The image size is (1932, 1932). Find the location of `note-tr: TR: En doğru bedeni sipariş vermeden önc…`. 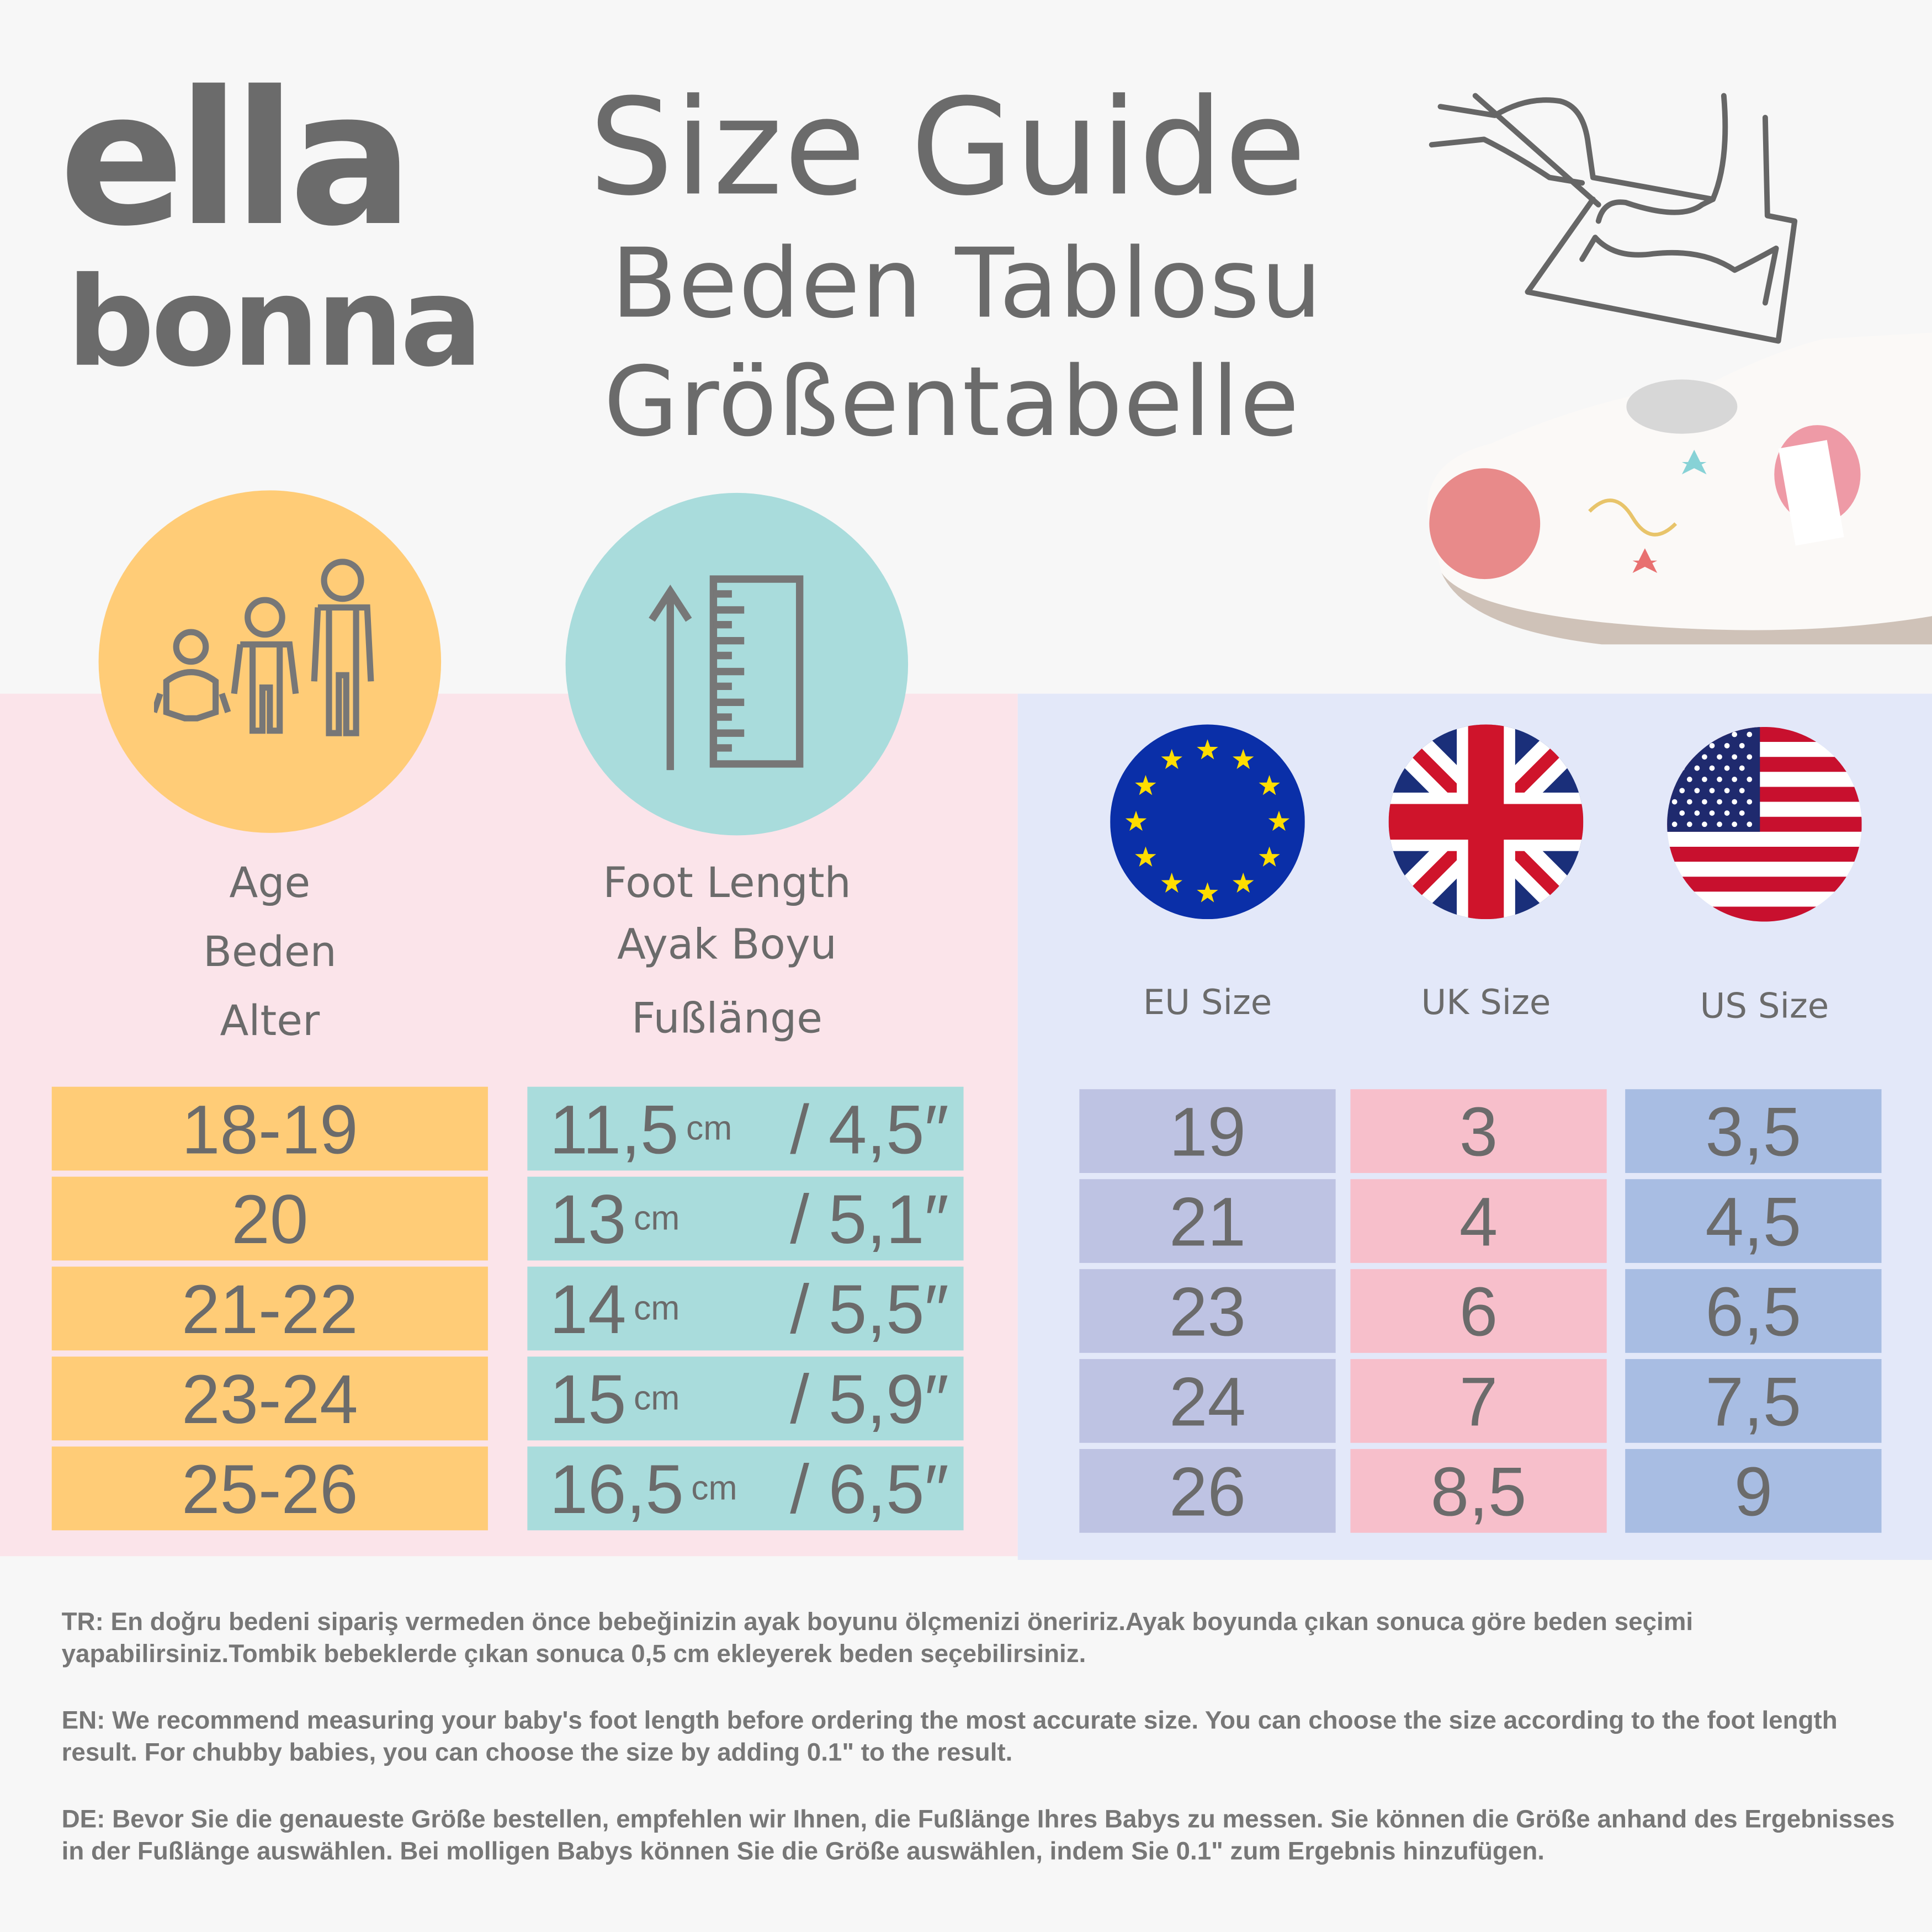

note-tr: TR: En doğru bedeni sipariş vermeden önc… is located at coordinates (878, 1638).